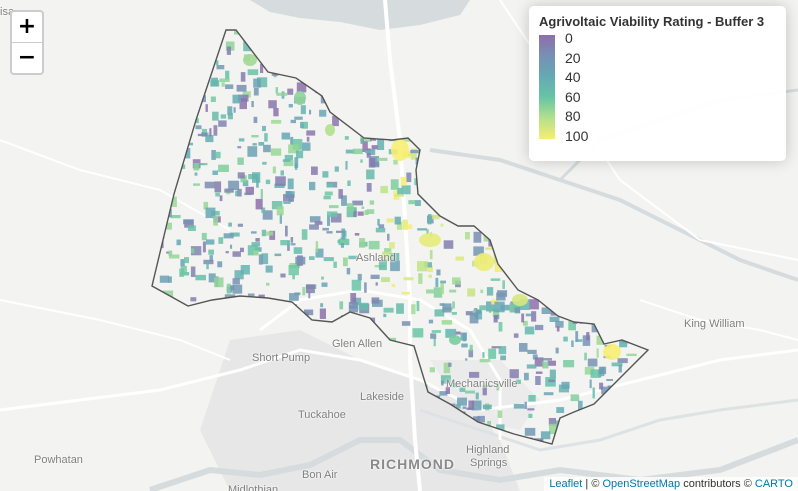  Describe the element at coordinates (27, 26) in the screenshot. I see `zoom-in-button: +` at that location.